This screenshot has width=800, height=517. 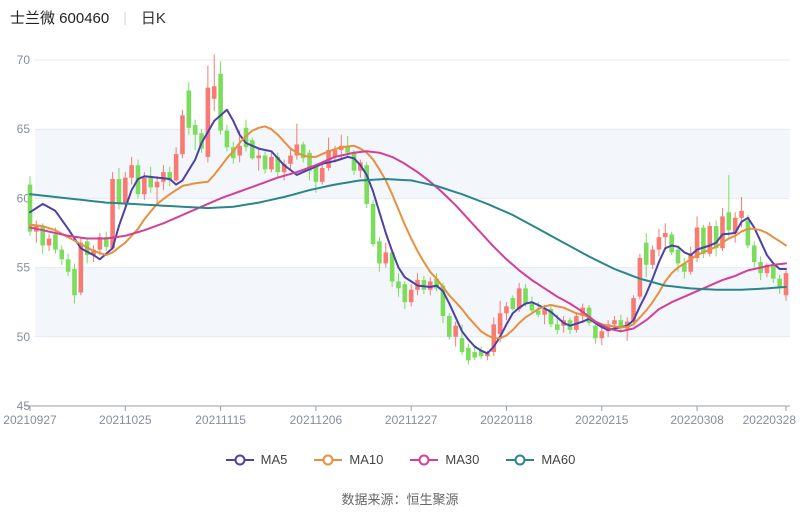 What do you see at coordinates (400, 459) in the screenshot?
I see `chart-legend: MA5 MA10 MA30 MA60` at bounding box center [400, 459].